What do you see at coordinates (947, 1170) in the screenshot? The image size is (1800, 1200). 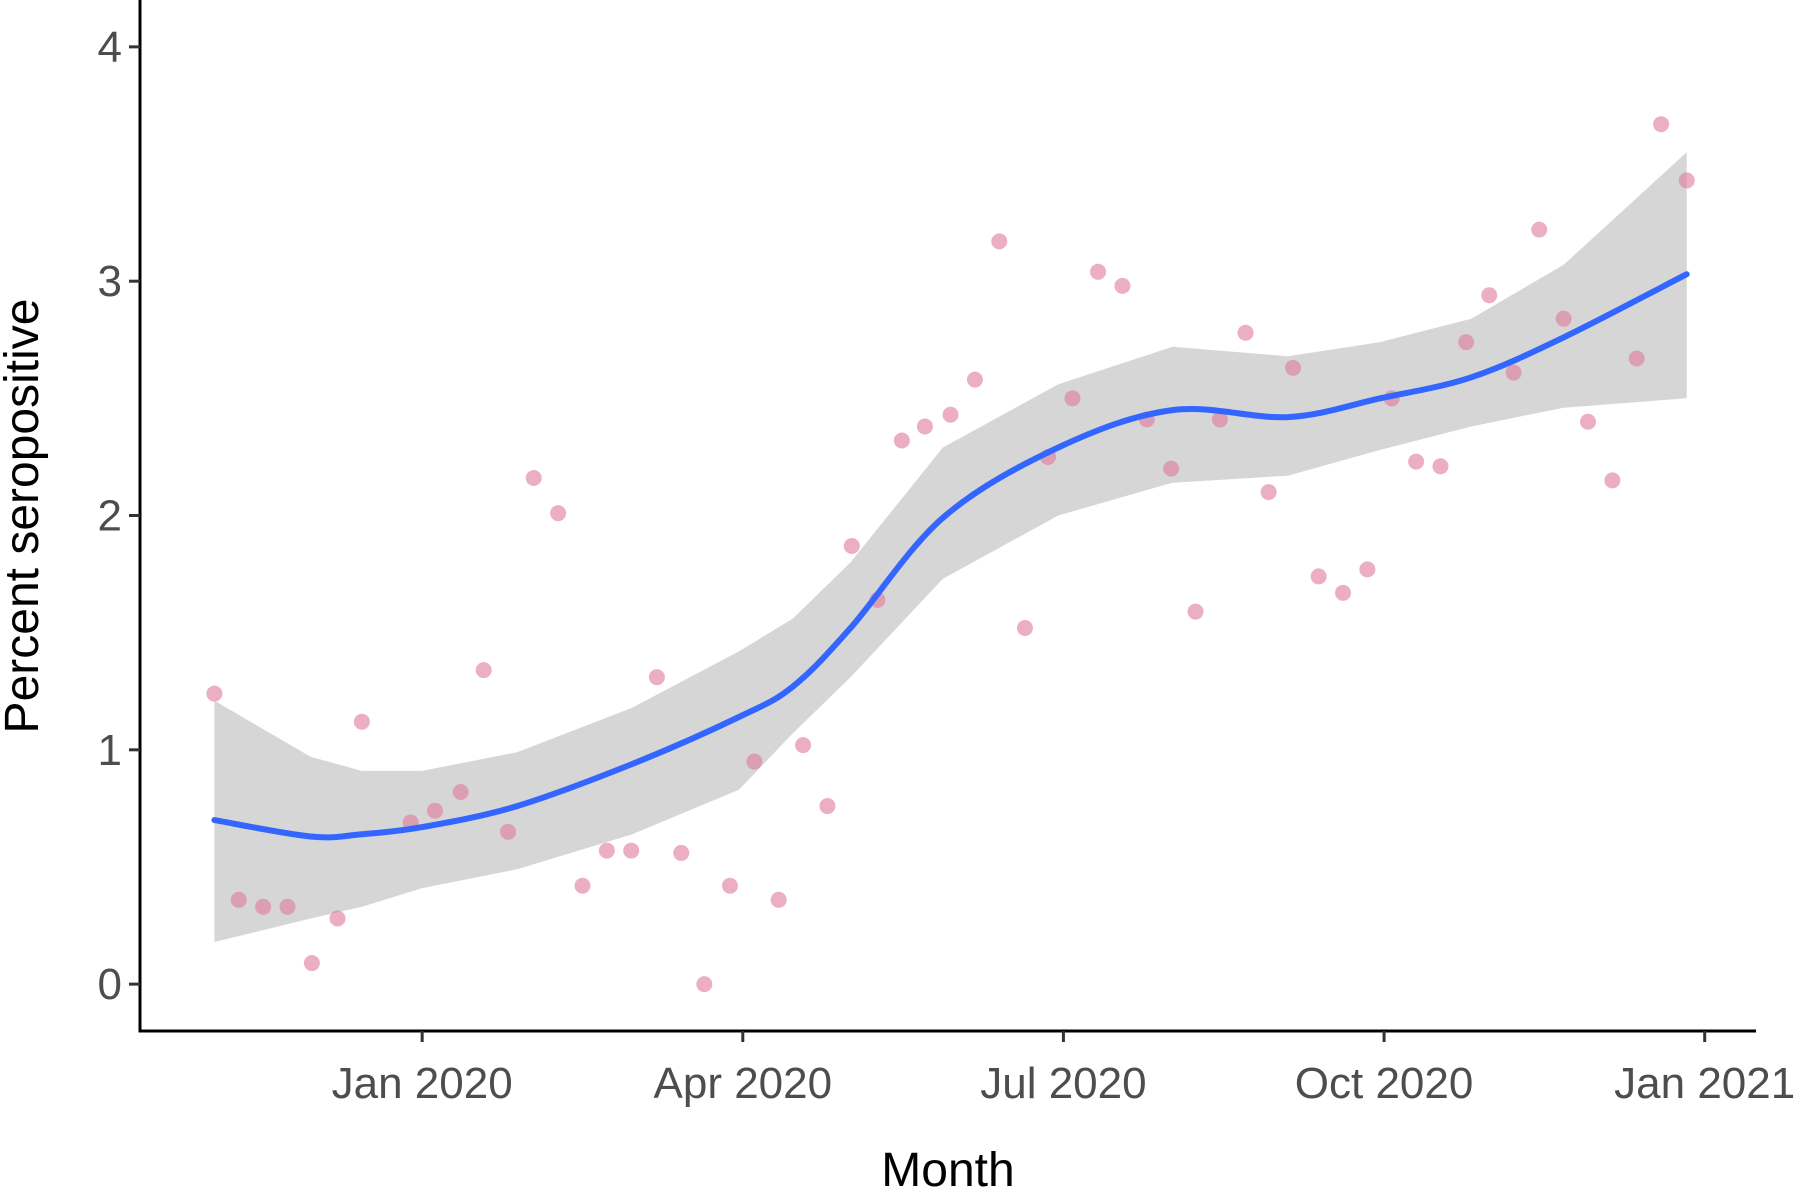 I see `x-axis-title: Month` at bounding box center [947, 1170].